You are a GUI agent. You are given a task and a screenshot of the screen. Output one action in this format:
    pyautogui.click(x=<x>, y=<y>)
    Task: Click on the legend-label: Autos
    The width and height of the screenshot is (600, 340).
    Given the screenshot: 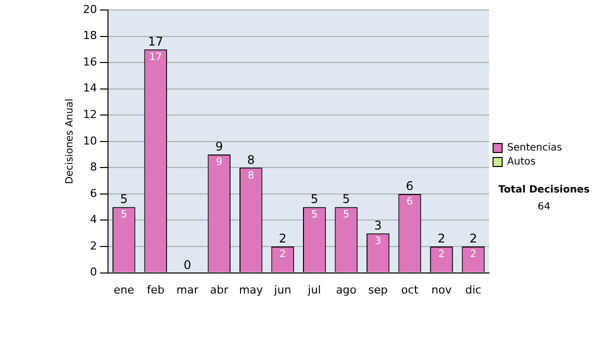 What is the action you would take?
    pyautogui.click(x=521, y=162)
    